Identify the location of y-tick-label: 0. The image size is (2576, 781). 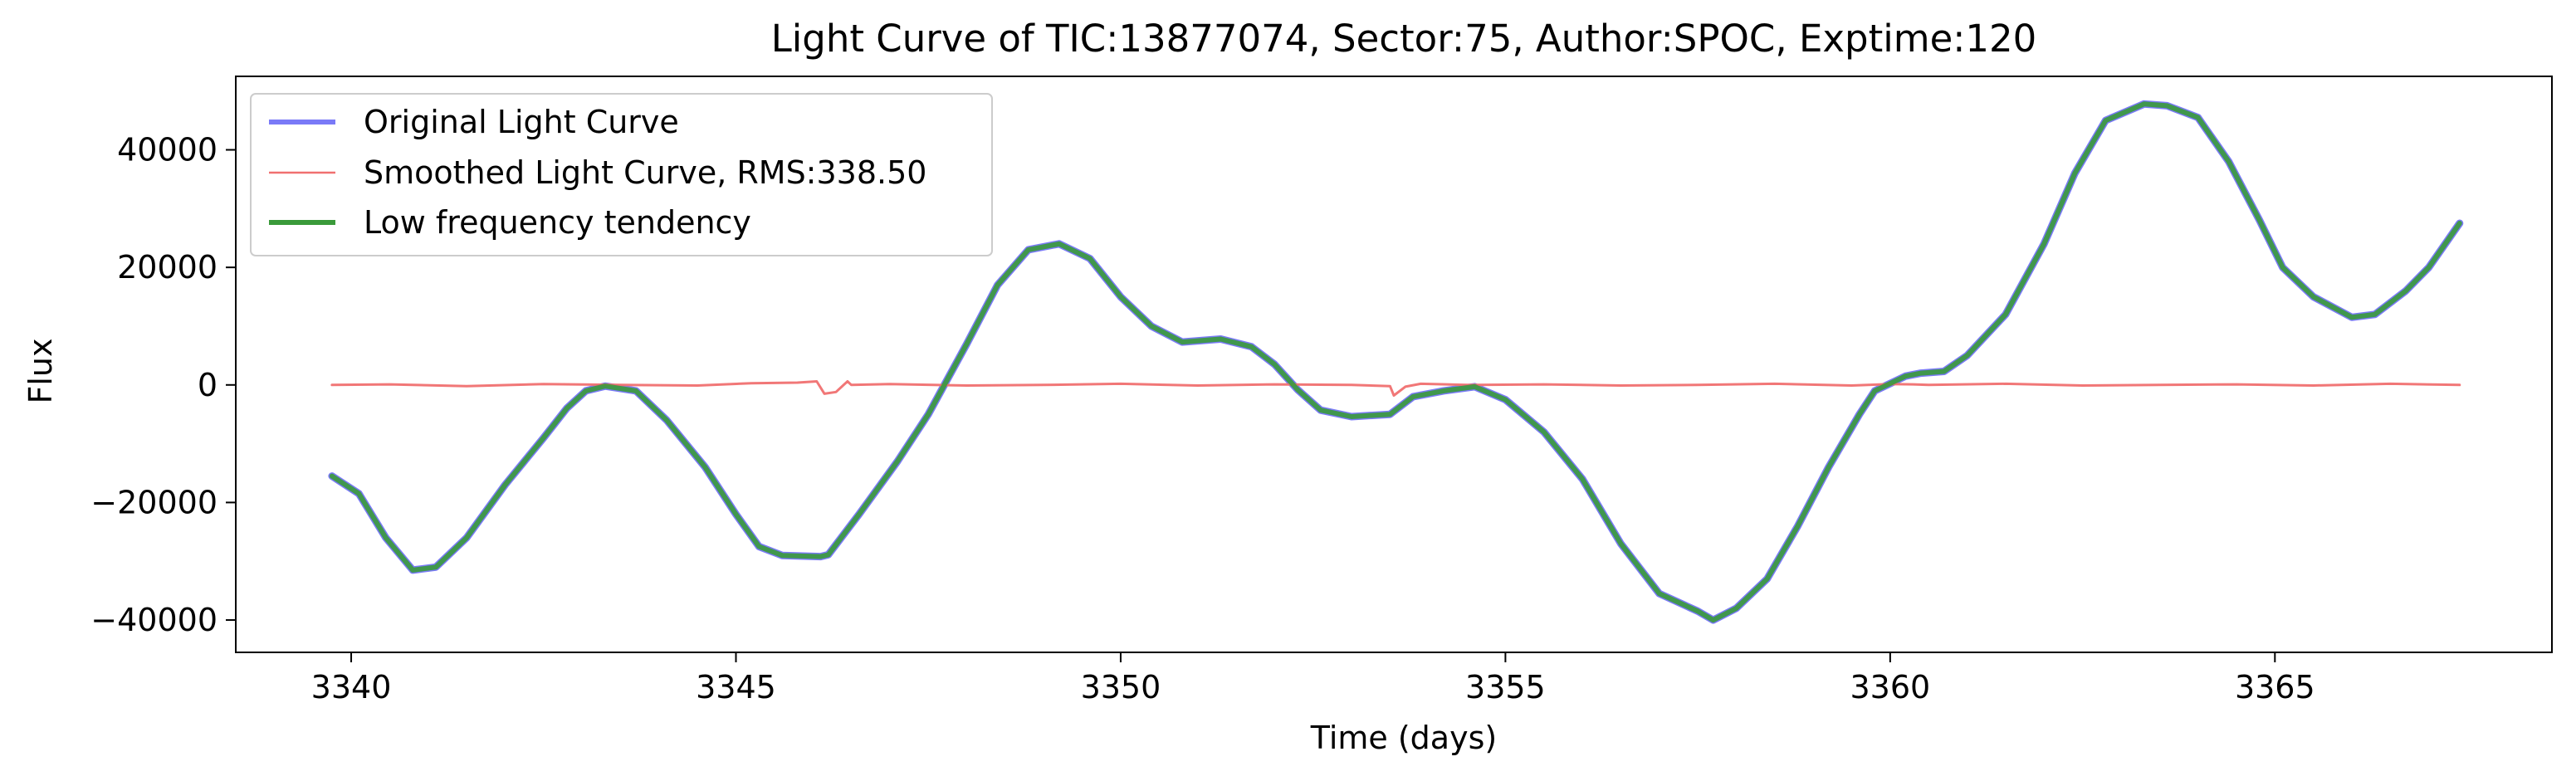
(208, 385).